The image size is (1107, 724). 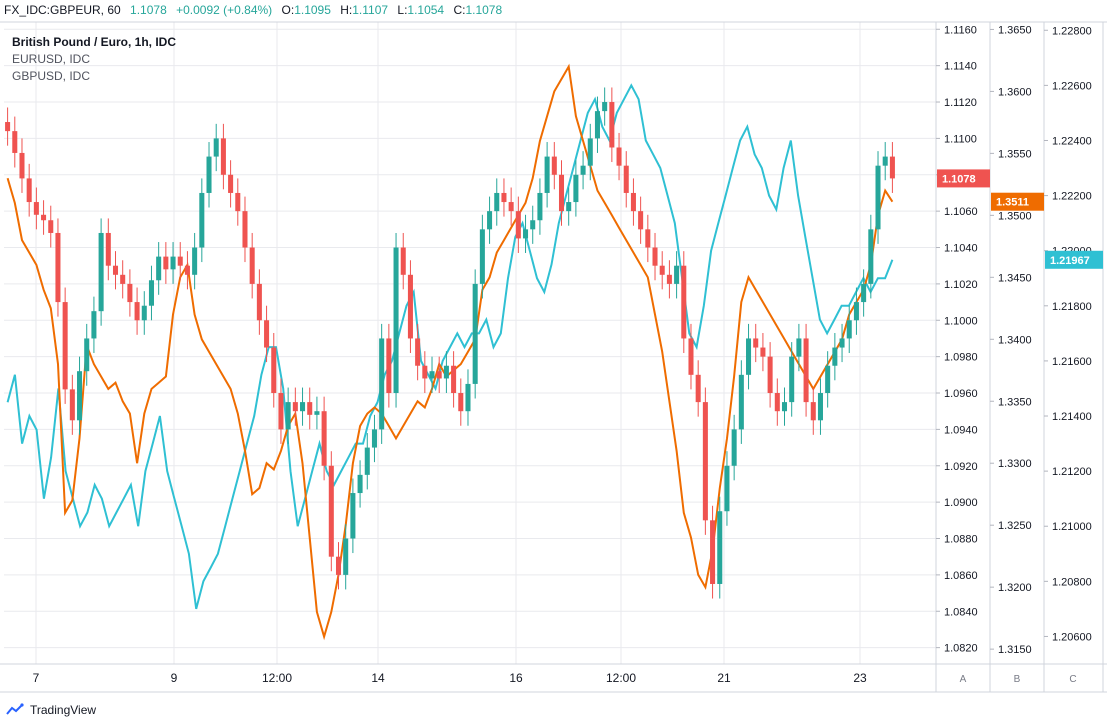 I want to click on legend-gbpusd: GBPUSD, IDC, so click(x=51, y=76).